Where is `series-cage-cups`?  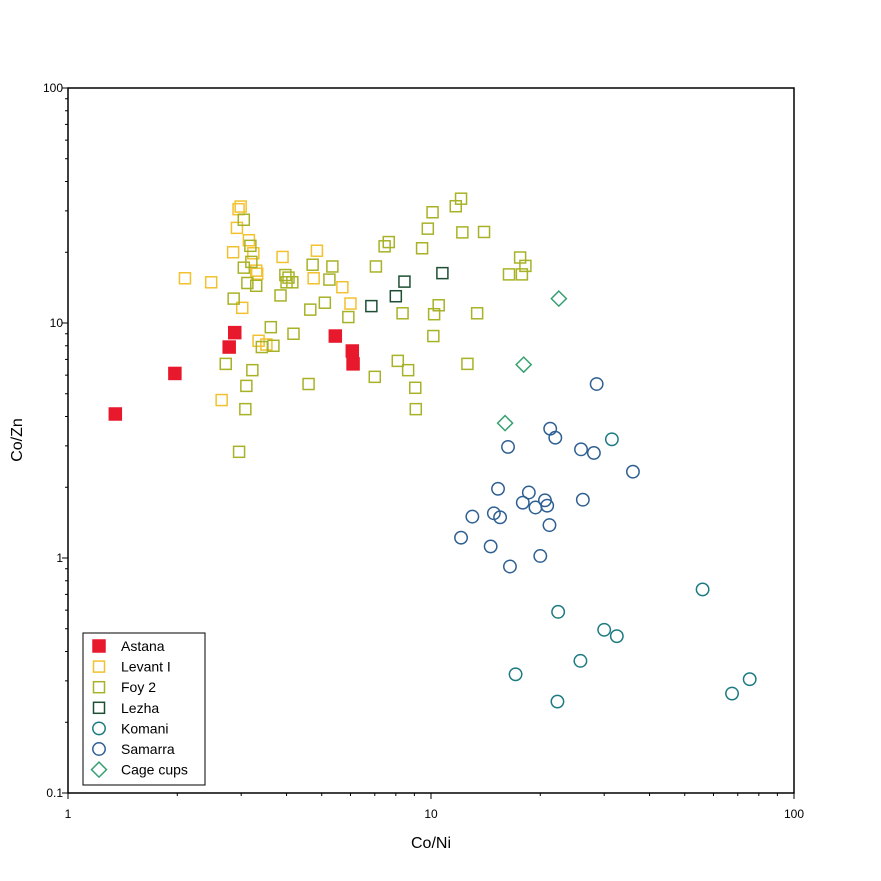 series-cage-cups is located at coordinates (532, 361).